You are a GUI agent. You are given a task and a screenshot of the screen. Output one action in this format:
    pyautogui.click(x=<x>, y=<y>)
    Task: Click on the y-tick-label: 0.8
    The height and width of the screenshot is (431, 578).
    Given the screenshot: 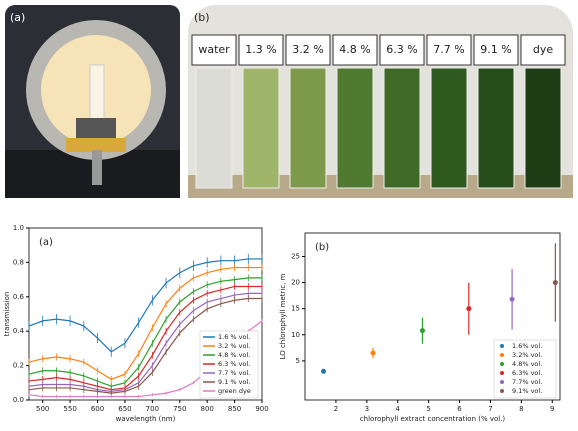 What is the action you would take?
    pyautogui.click(x=18, y=262)
    